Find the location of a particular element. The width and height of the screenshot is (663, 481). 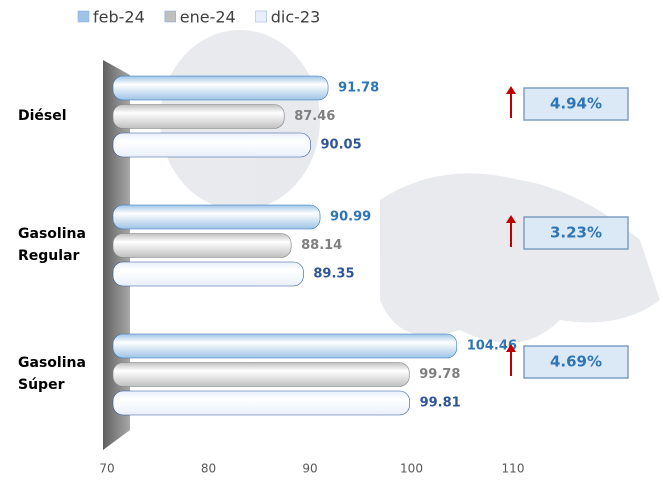

legend-label: feb-24 is located at coordinates (119, 17).